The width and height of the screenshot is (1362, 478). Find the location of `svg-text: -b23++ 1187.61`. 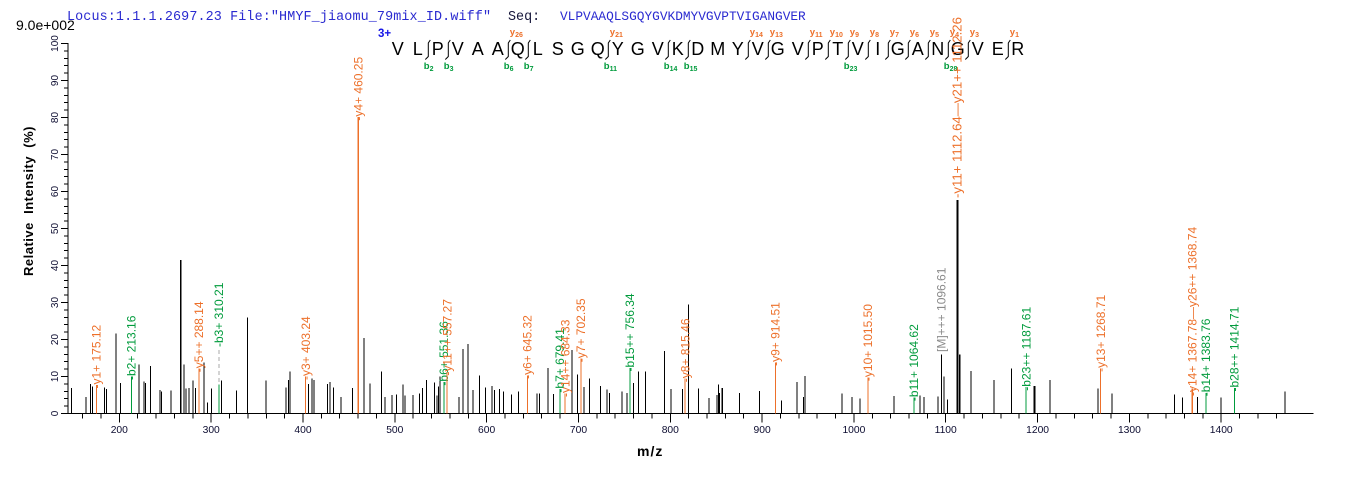

svg-text: -b23++ 1187.61 is located at coordinates (1026, 349).